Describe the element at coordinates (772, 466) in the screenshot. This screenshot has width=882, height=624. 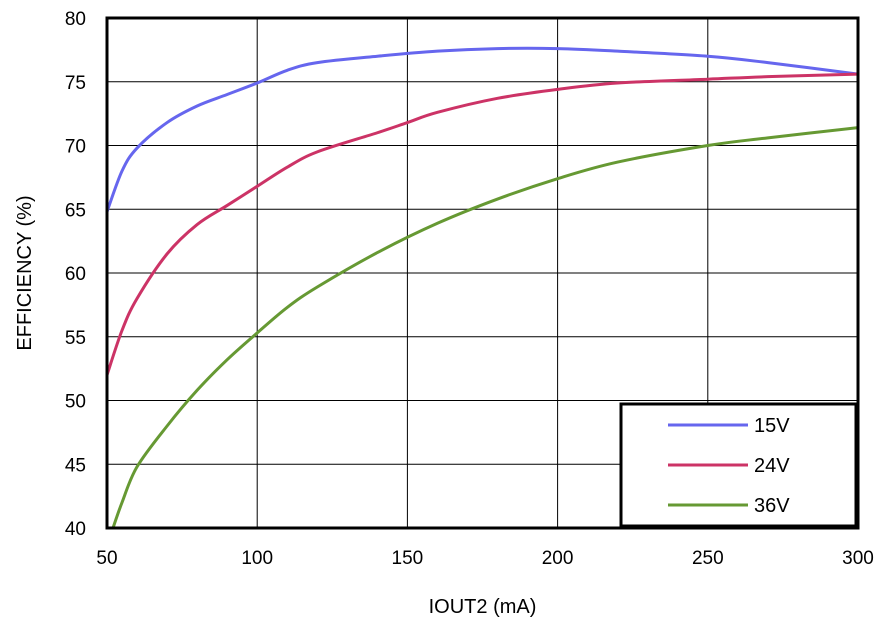
I see `legend-label-24V: 24V` at that location.